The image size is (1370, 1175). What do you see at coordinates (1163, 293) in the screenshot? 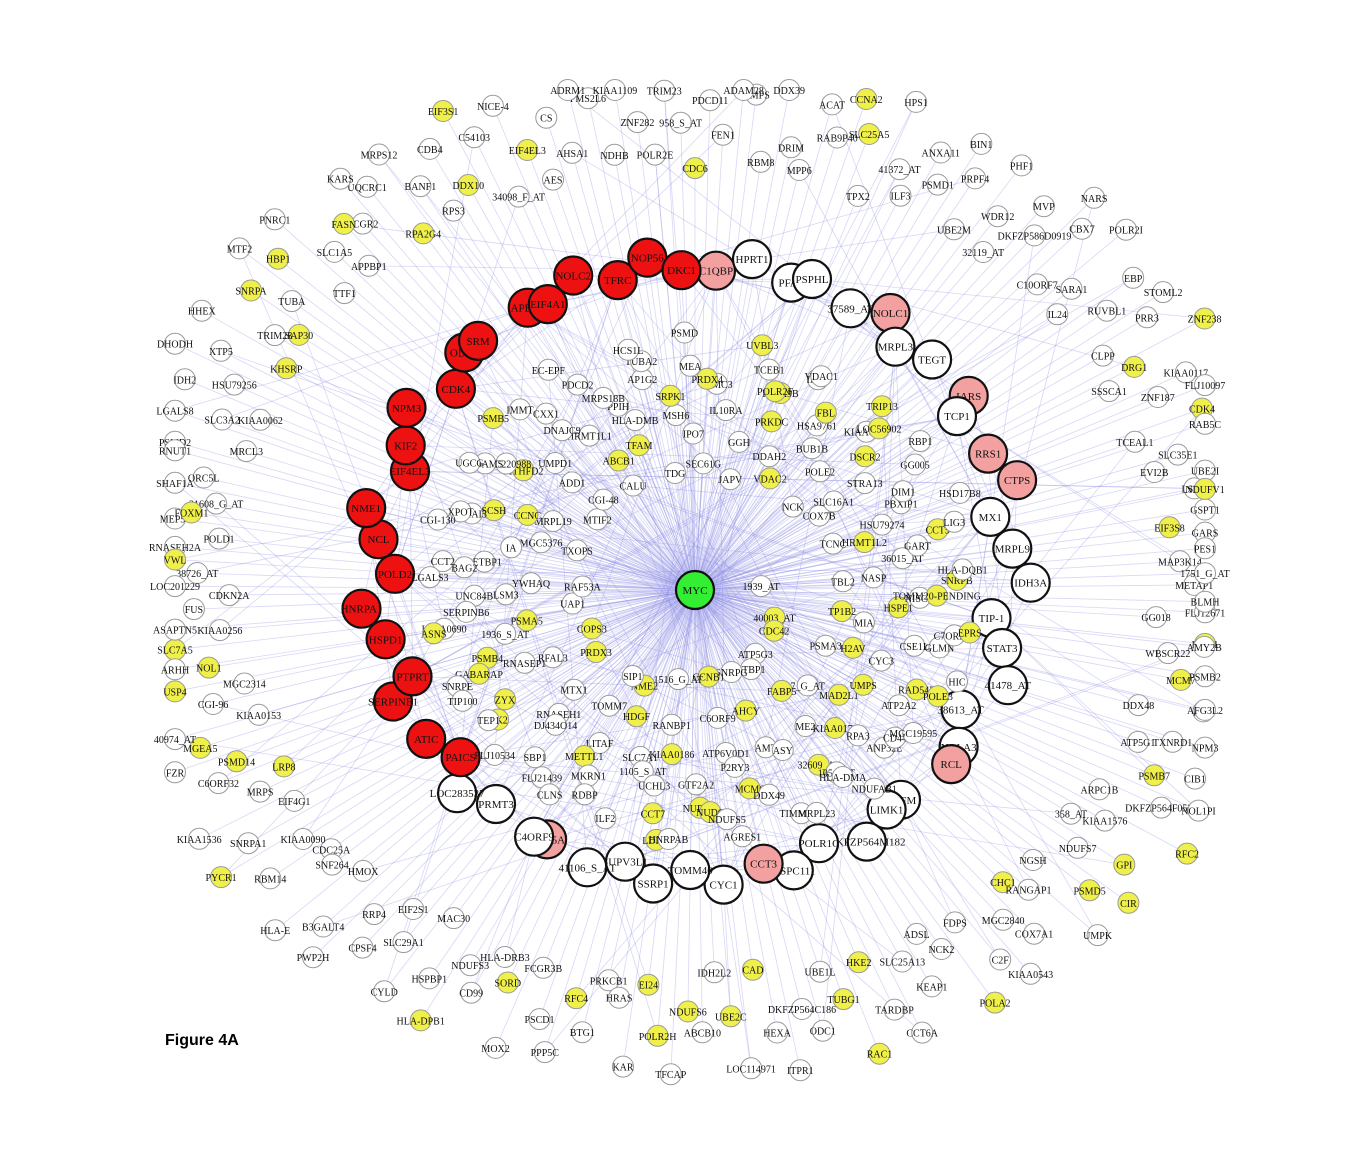
I see `gene-node-label: STOML2` at bounding box center [1163, 293].